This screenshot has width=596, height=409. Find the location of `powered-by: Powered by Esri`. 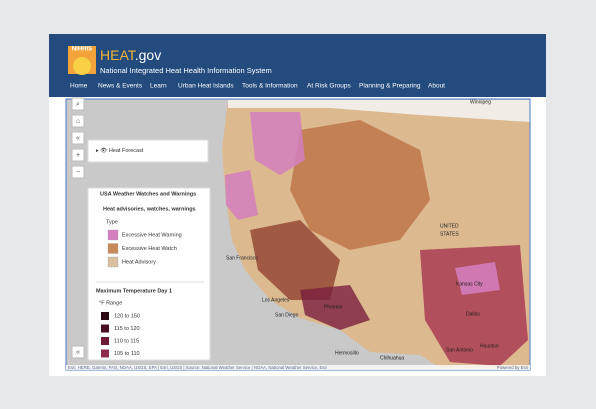

powered-by: Powered by Esri is located at coordinates (512, 367).